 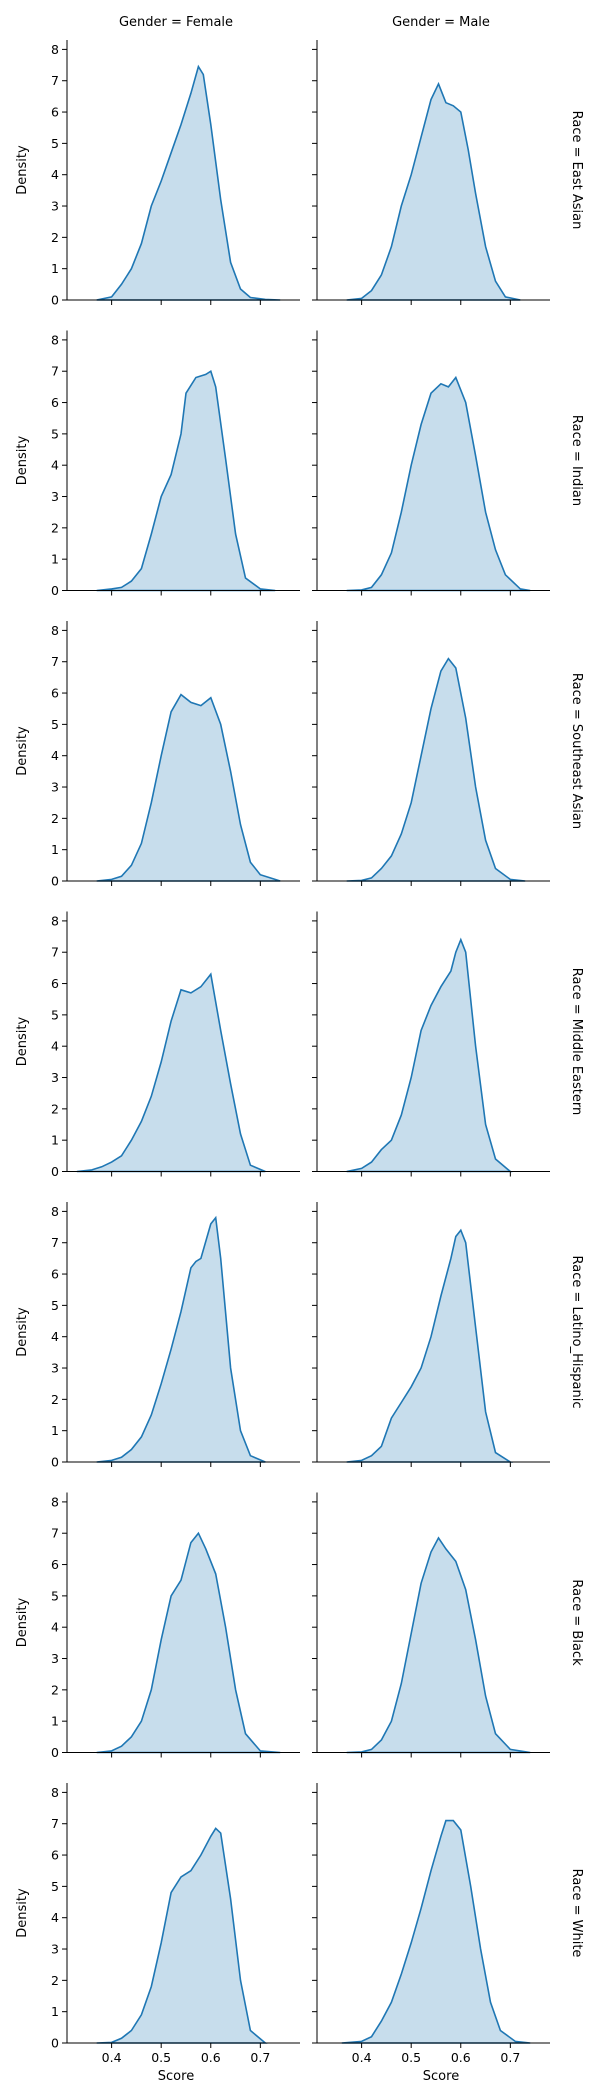 I want to click on facet-panel-r2-c0: 0 1 2 3 4 5 6 7 8 Density, so click(x=157, y=755).